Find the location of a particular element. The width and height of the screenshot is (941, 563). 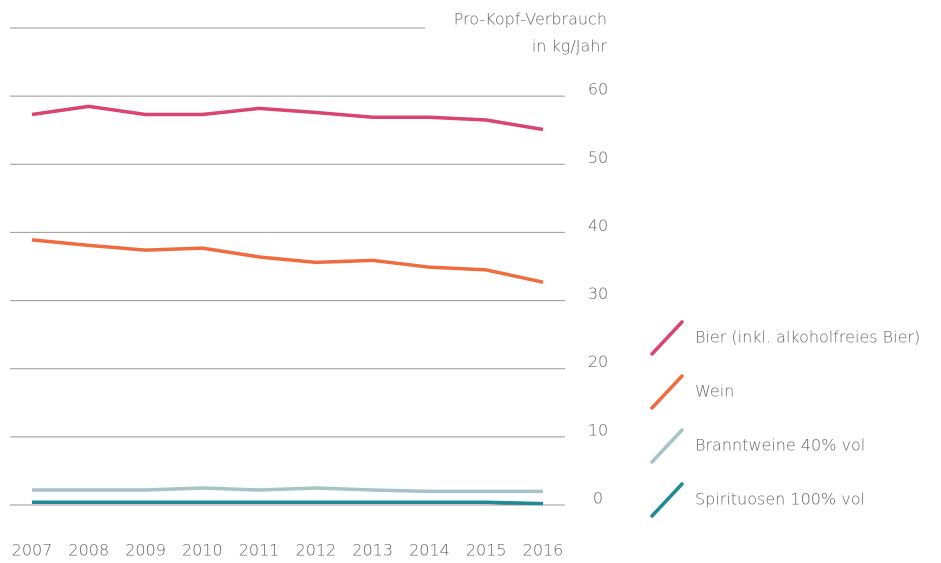

x-tick-label: 2014 is located at coordinates (429, 550).